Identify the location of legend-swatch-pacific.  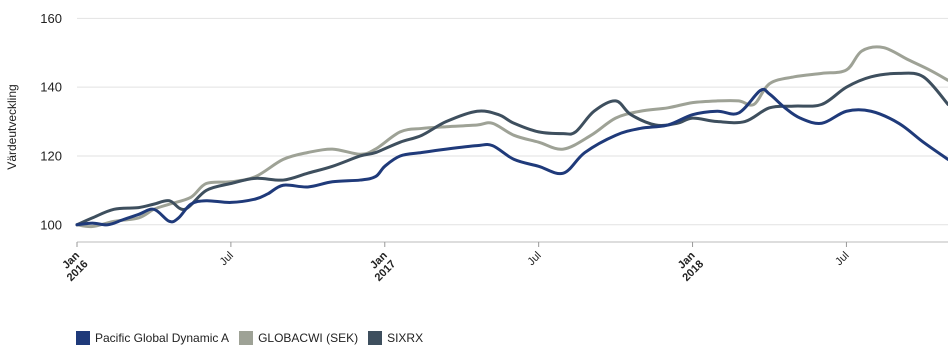
(83, 338).